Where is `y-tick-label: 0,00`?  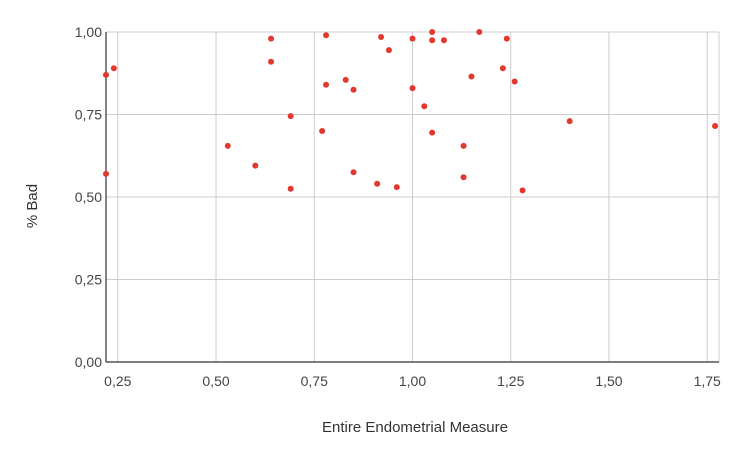
y-tick-label: 0,00 is located at coordinates (88, 362).